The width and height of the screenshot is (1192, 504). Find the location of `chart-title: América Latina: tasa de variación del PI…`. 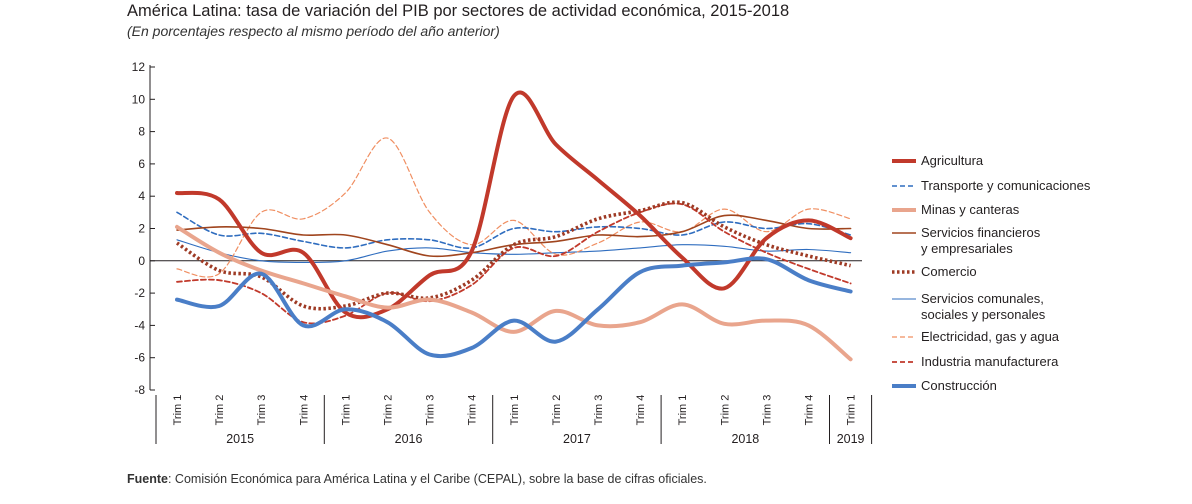

chart-title: América Latina: tasa de variación del PI… is located at coordinates (458, 11).